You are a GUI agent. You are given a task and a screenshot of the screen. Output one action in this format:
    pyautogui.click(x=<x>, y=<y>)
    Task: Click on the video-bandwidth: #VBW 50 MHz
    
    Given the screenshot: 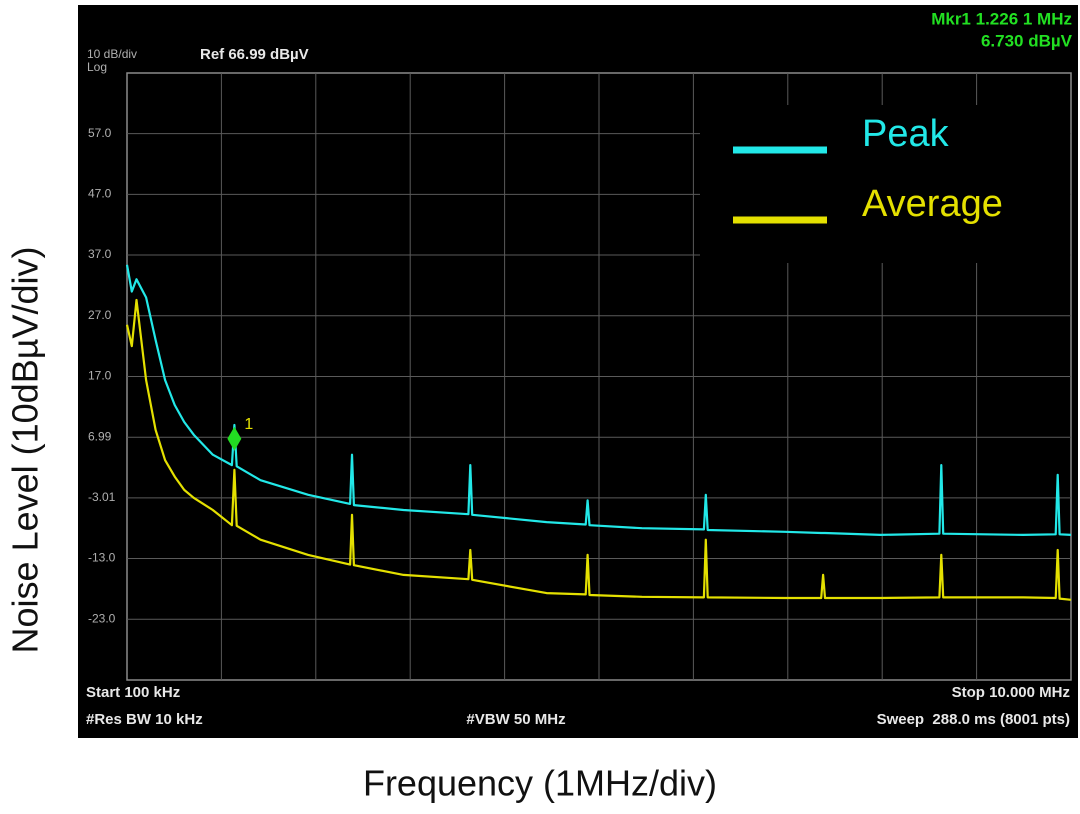 What is the action you would take?
    pyautogui.click(x=515, y=719)
    